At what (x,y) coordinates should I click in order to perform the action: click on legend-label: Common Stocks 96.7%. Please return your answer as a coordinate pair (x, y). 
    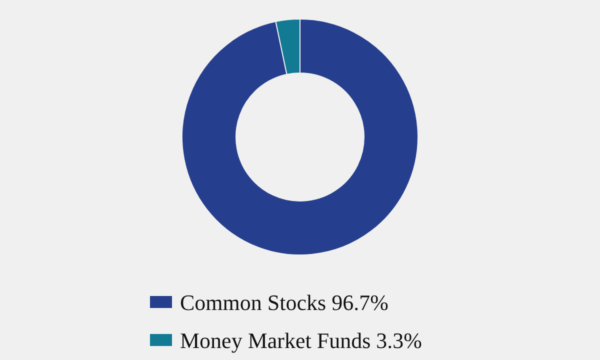
    Looking at the image, I should click on (284, 302).